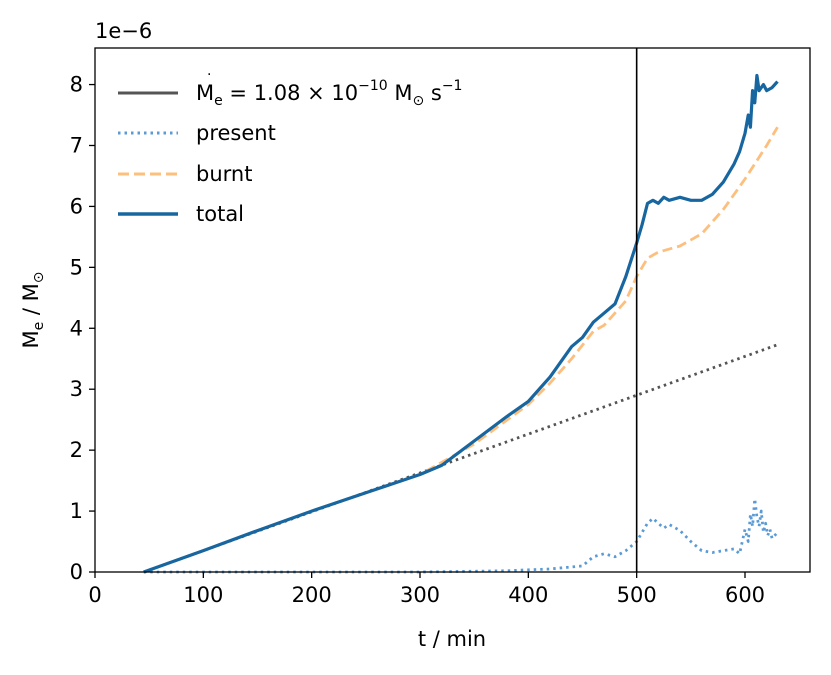  Describe the element at coordinates (76, 389) in the screenshot. I see `y-tick-label: 3` at that location.